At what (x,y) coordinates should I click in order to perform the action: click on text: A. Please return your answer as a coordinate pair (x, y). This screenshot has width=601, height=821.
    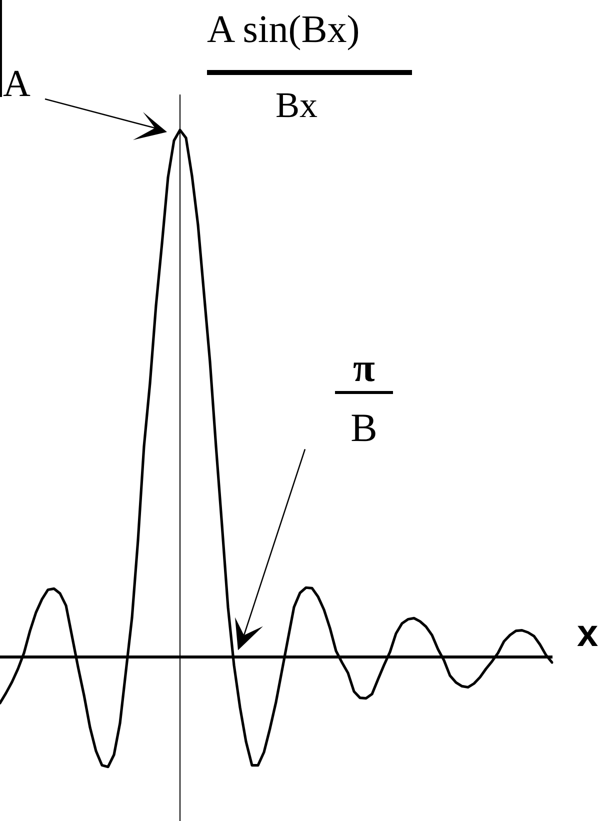
    Looking at the image, I should click on (16, 84).